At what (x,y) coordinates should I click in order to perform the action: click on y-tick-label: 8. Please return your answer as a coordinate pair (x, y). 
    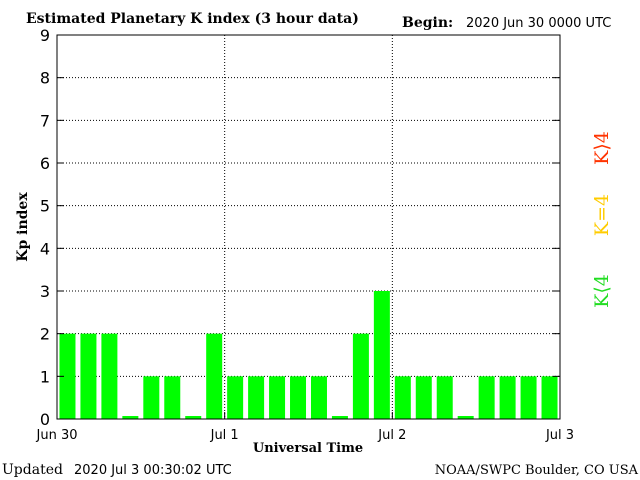
    Looking at the image, I should click on (45, 78).